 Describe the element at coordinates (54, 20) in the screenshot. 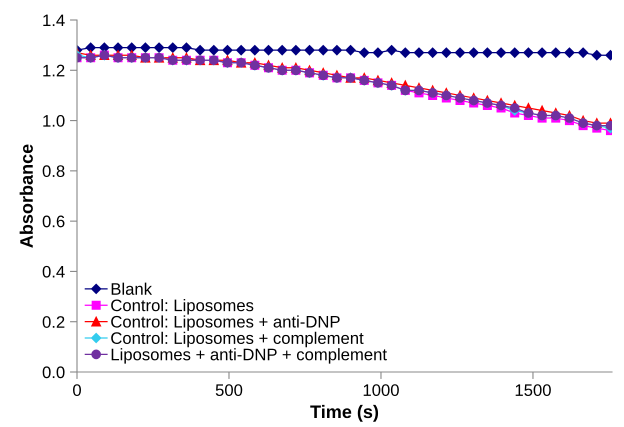

I see `y-tick-label: 1.4` at that location.